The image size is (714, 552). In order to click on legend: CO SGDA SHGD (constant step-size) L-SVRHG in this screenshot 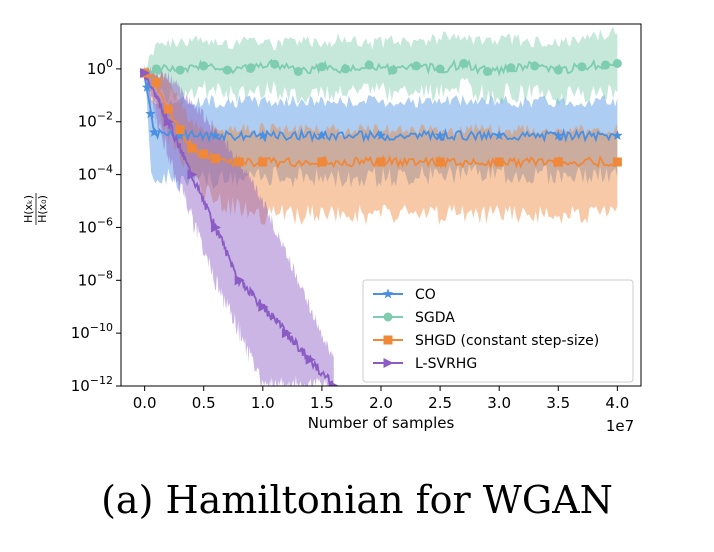, I will do `click(498, 331)`.